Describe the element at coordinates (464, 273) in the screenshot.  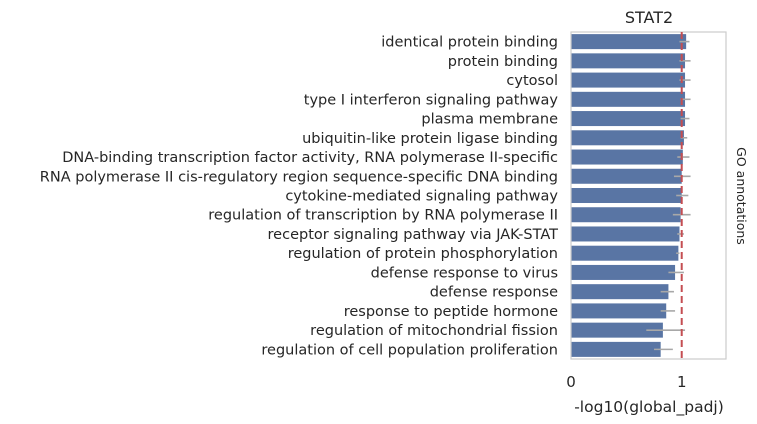
I see `category-label: defense response to virus` at that location.